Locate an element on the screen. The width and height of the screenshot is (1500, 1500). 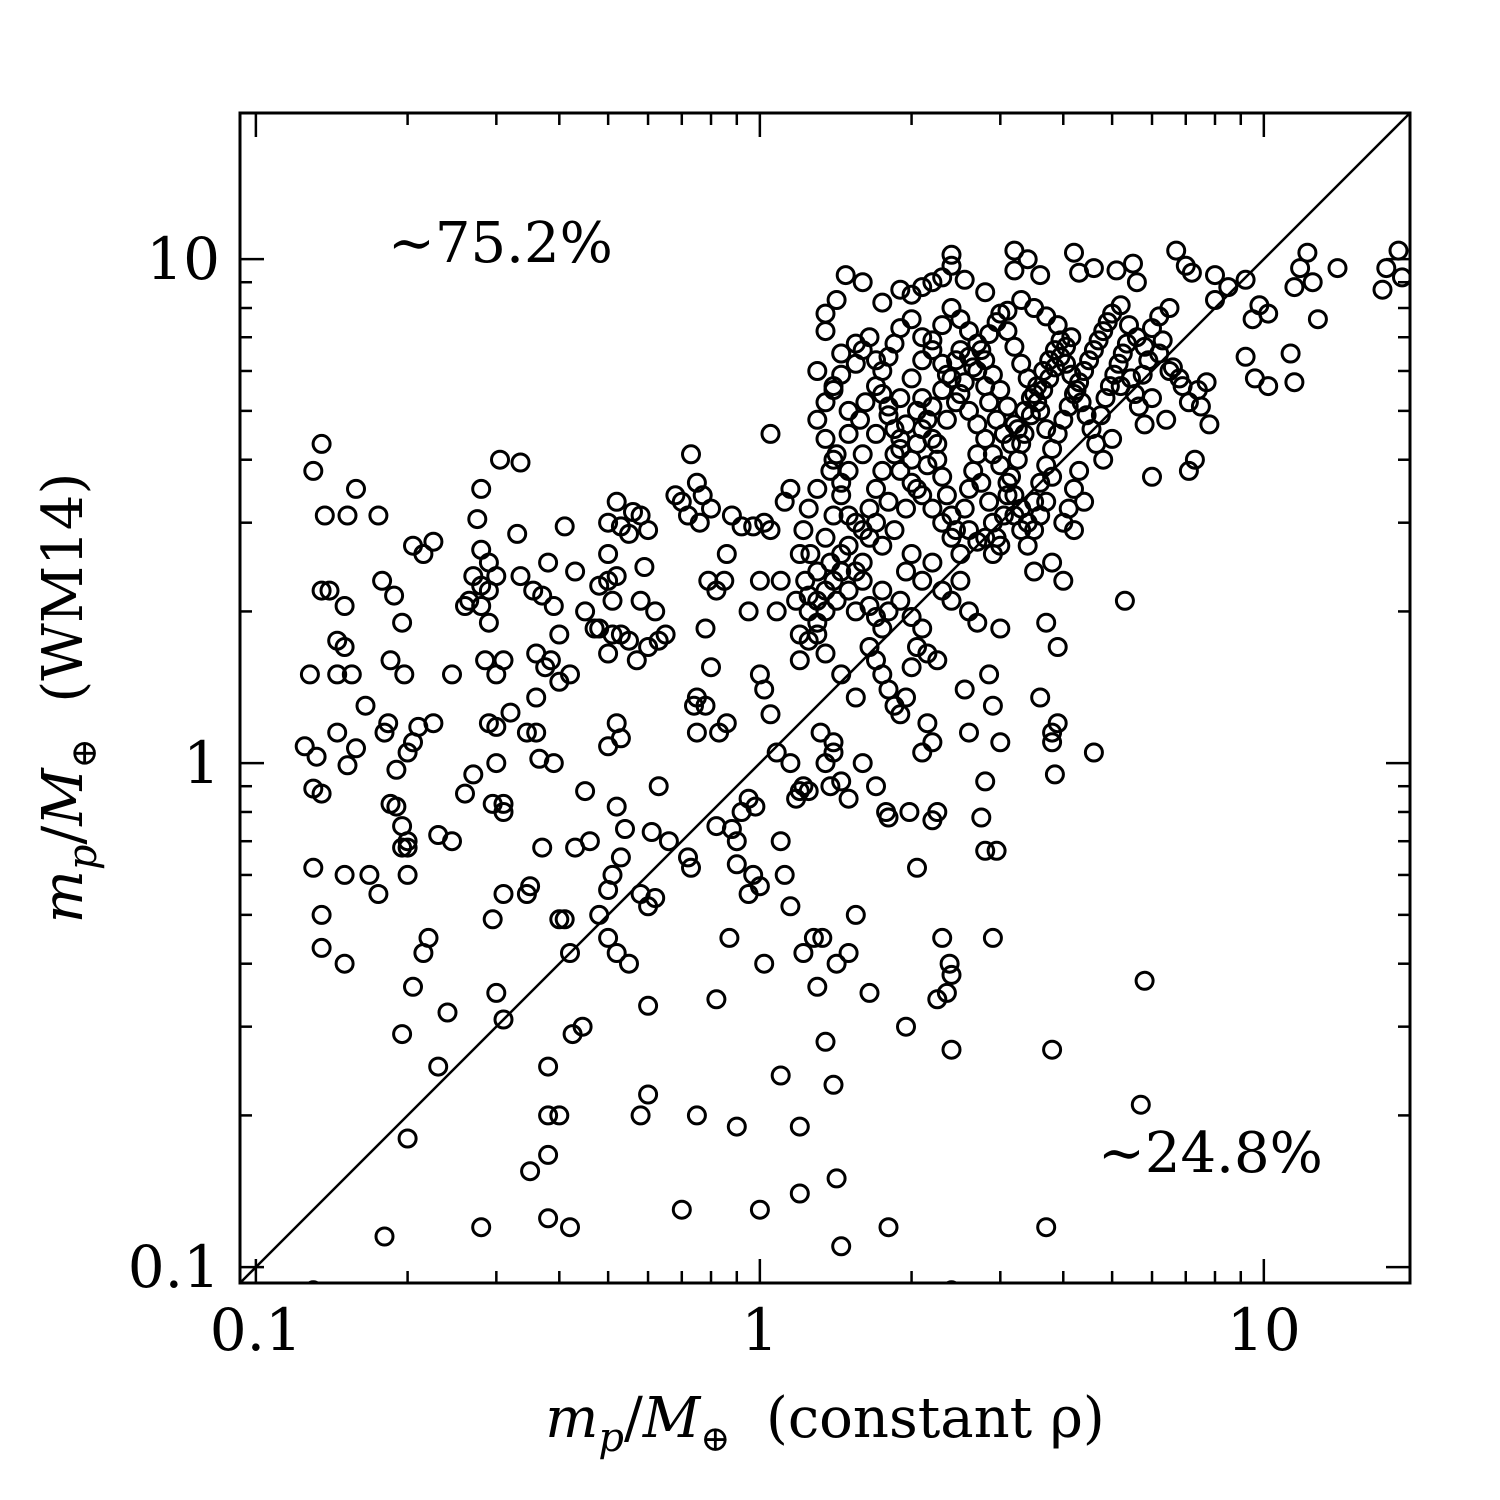
x-tick-label: 1 is located at coordinates (759, 1330).